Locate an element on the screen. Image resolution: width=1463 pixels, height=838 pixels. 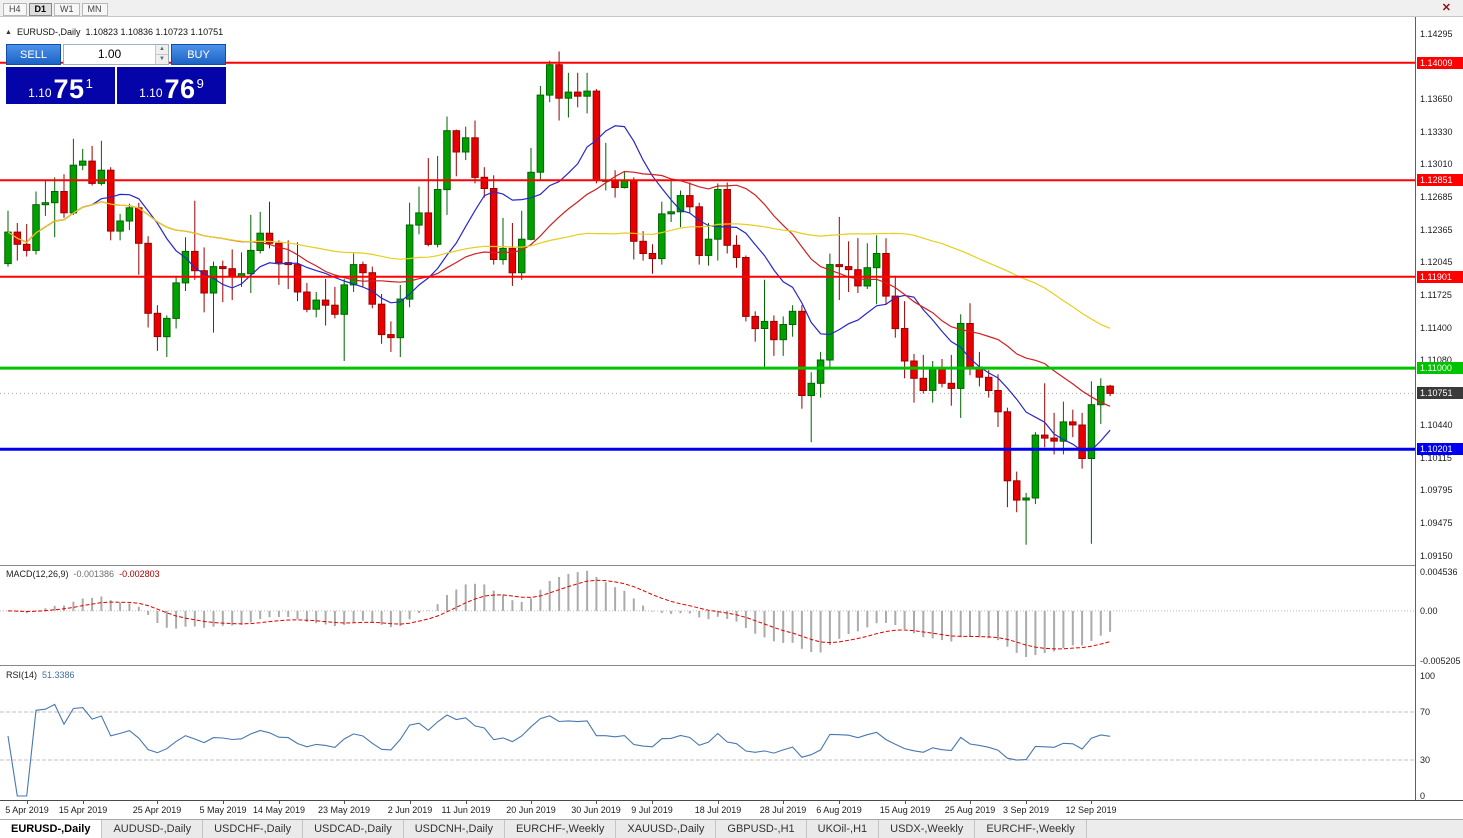
rsi-indicator-label: RSI(14) 51.3386 is located at coordinates (40, 675).